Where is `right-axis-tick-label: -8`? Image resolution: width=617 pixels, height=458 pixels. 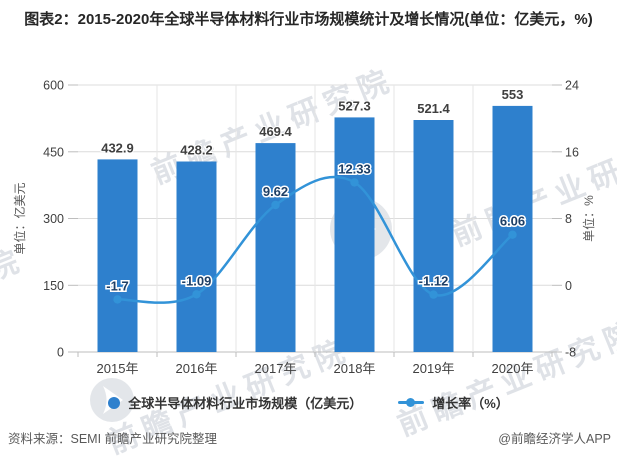
right-axis-tick-label: -8 is located at coordinates (570, 353).